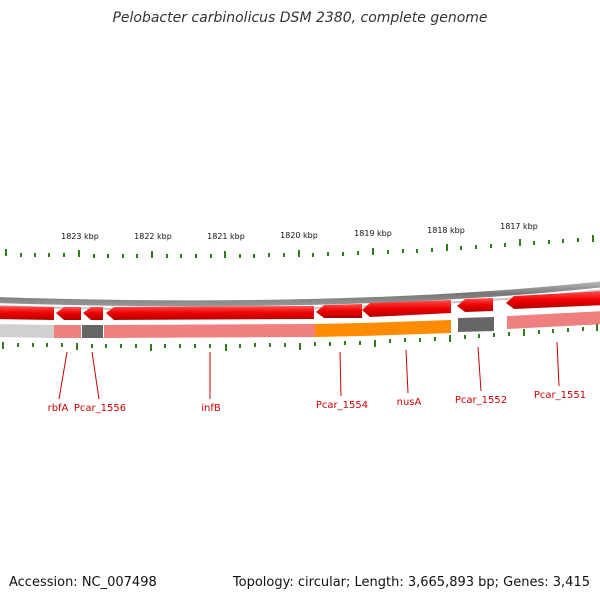 This screenshot has height=600, width=600. Describe the element at coordinates (210, 313) in the screenshot. I see `gene-arrow-infB` at that location.